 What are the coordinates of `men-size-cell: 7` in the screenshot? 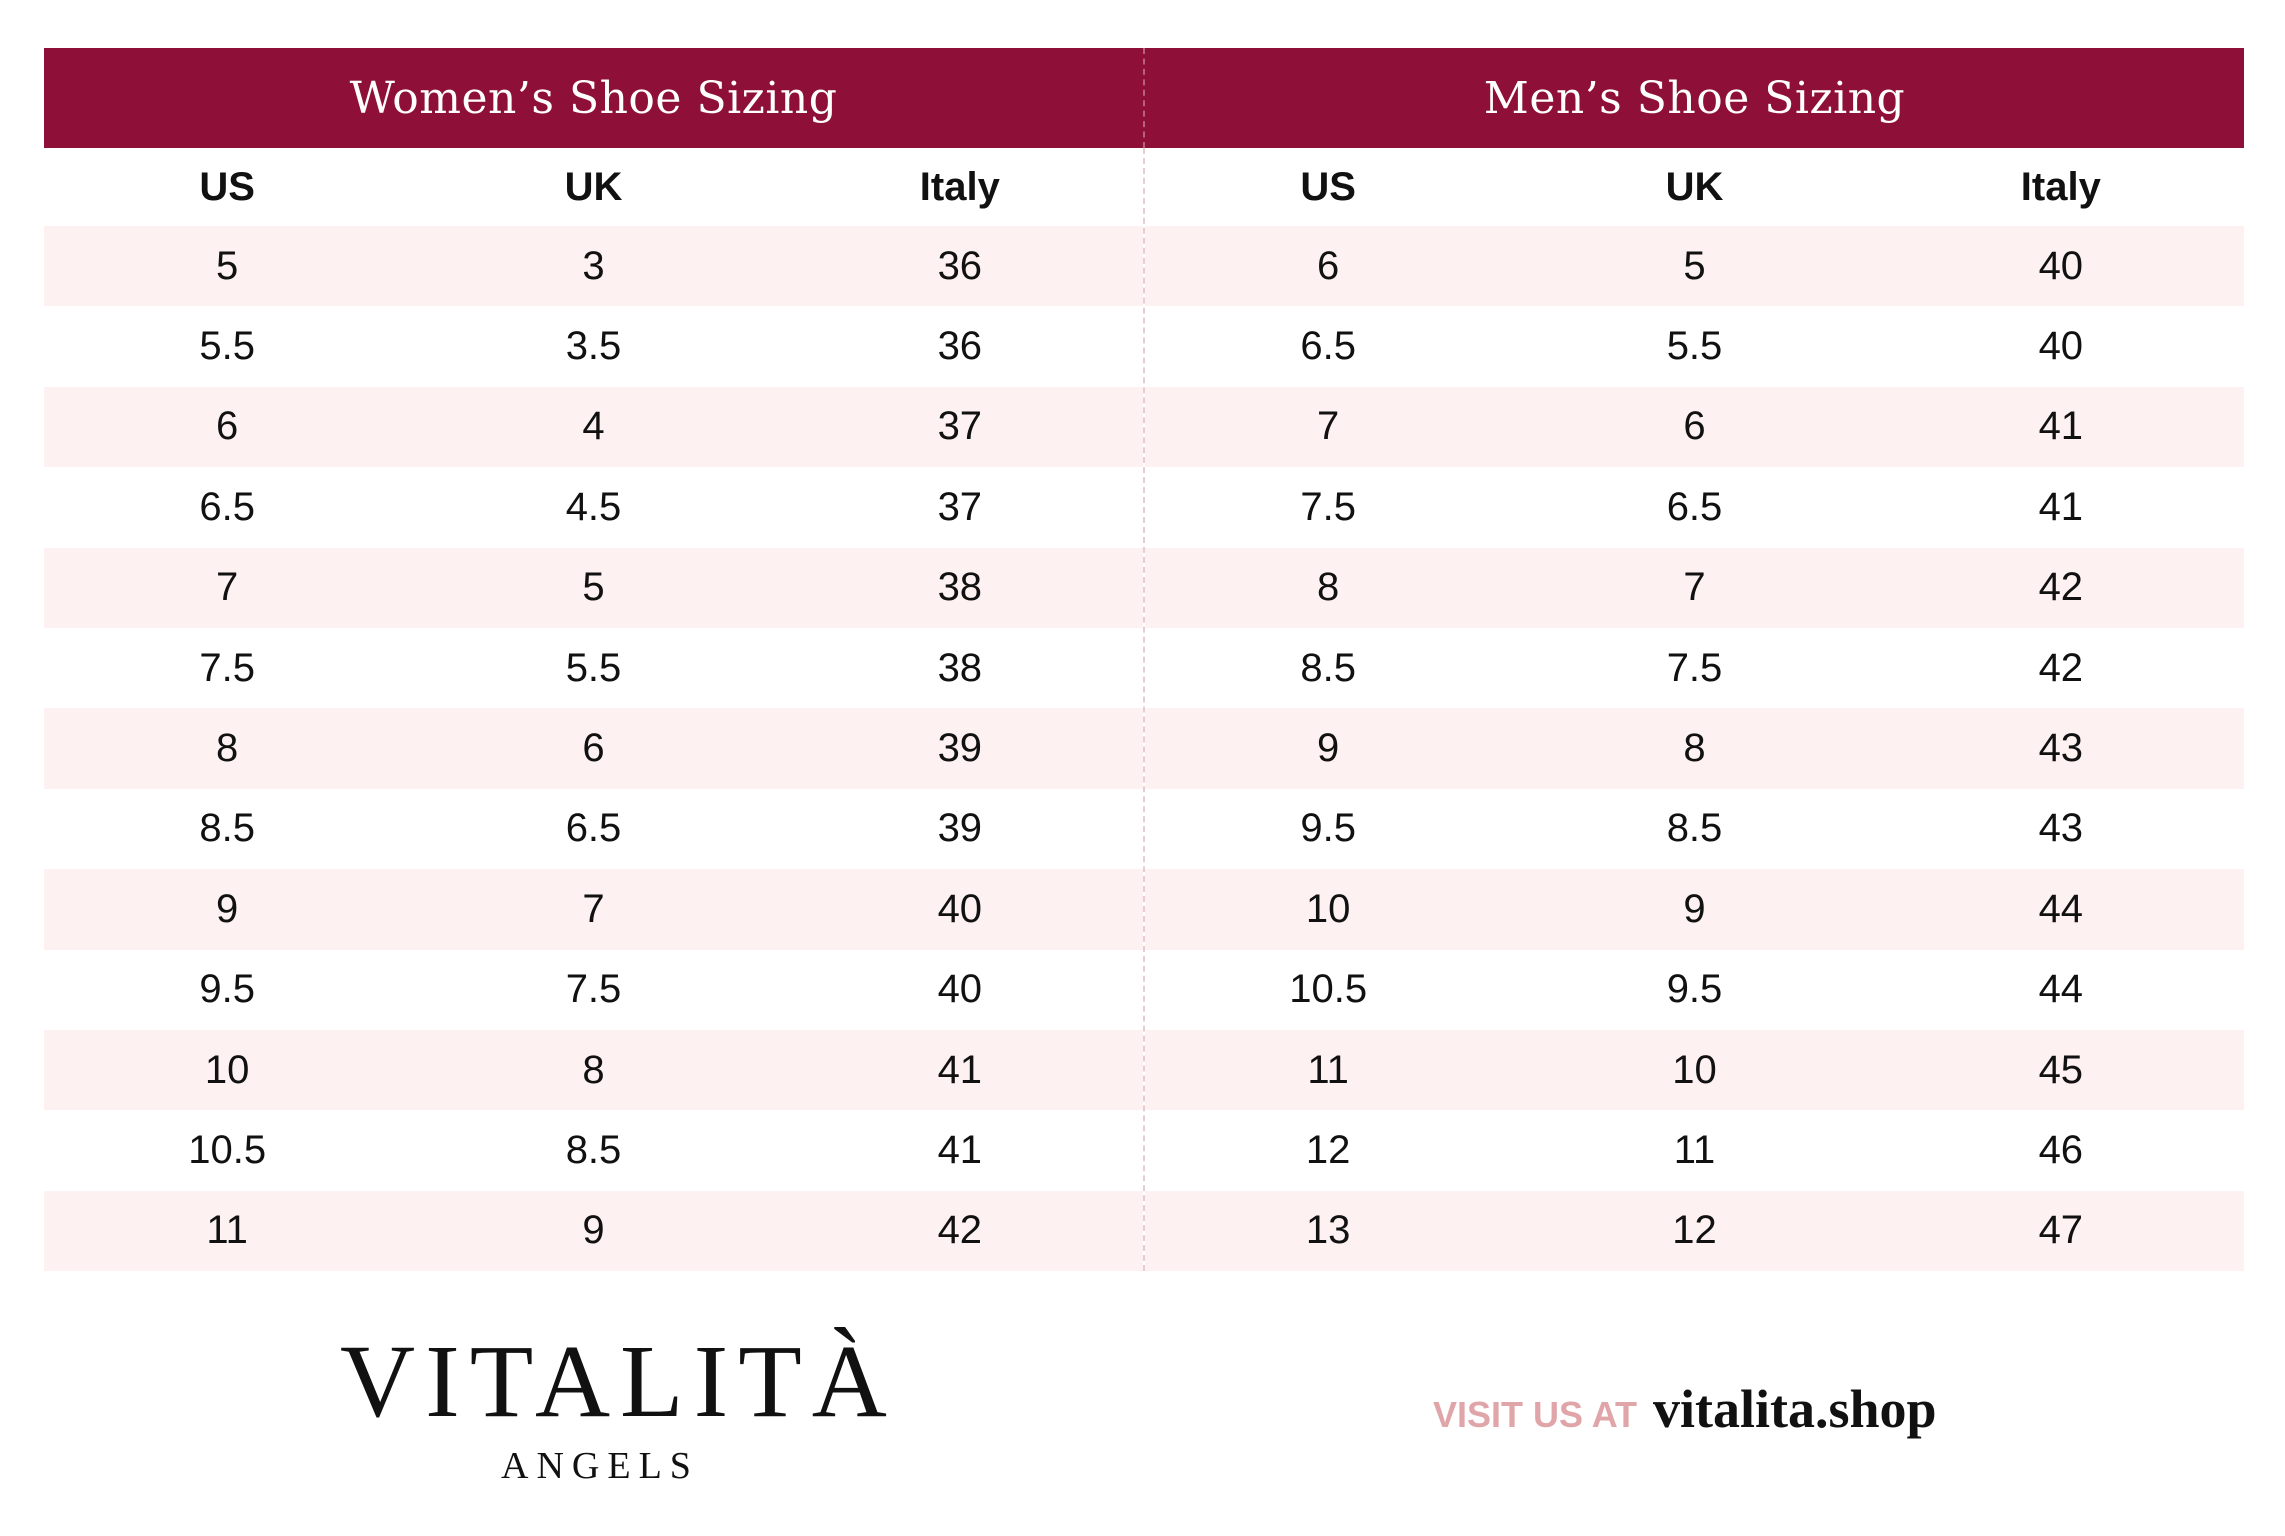 It's located at (1328, 426).